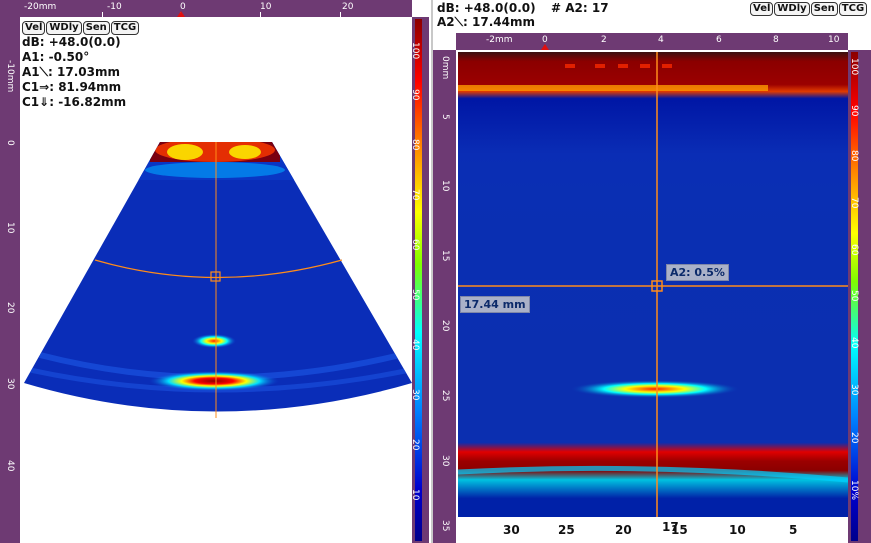 Image resolution: width=871 pixels, height=543 pixels. I want to click on left-toolbar: Vel WDly Sen TCG, so click(81, 28).